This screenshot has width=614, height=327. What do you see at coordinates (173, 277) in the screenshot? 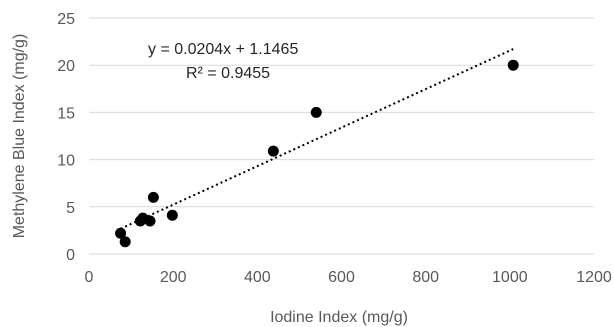
I see `x-tick-label: 200` at bounding box center [173, 277].